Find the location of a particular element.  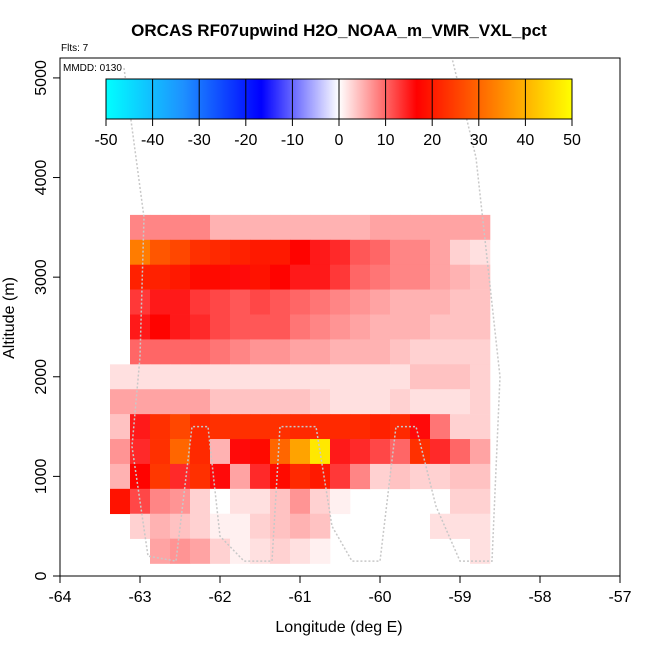

y-tick-label: 1000 is located at coordinates (41, 476).